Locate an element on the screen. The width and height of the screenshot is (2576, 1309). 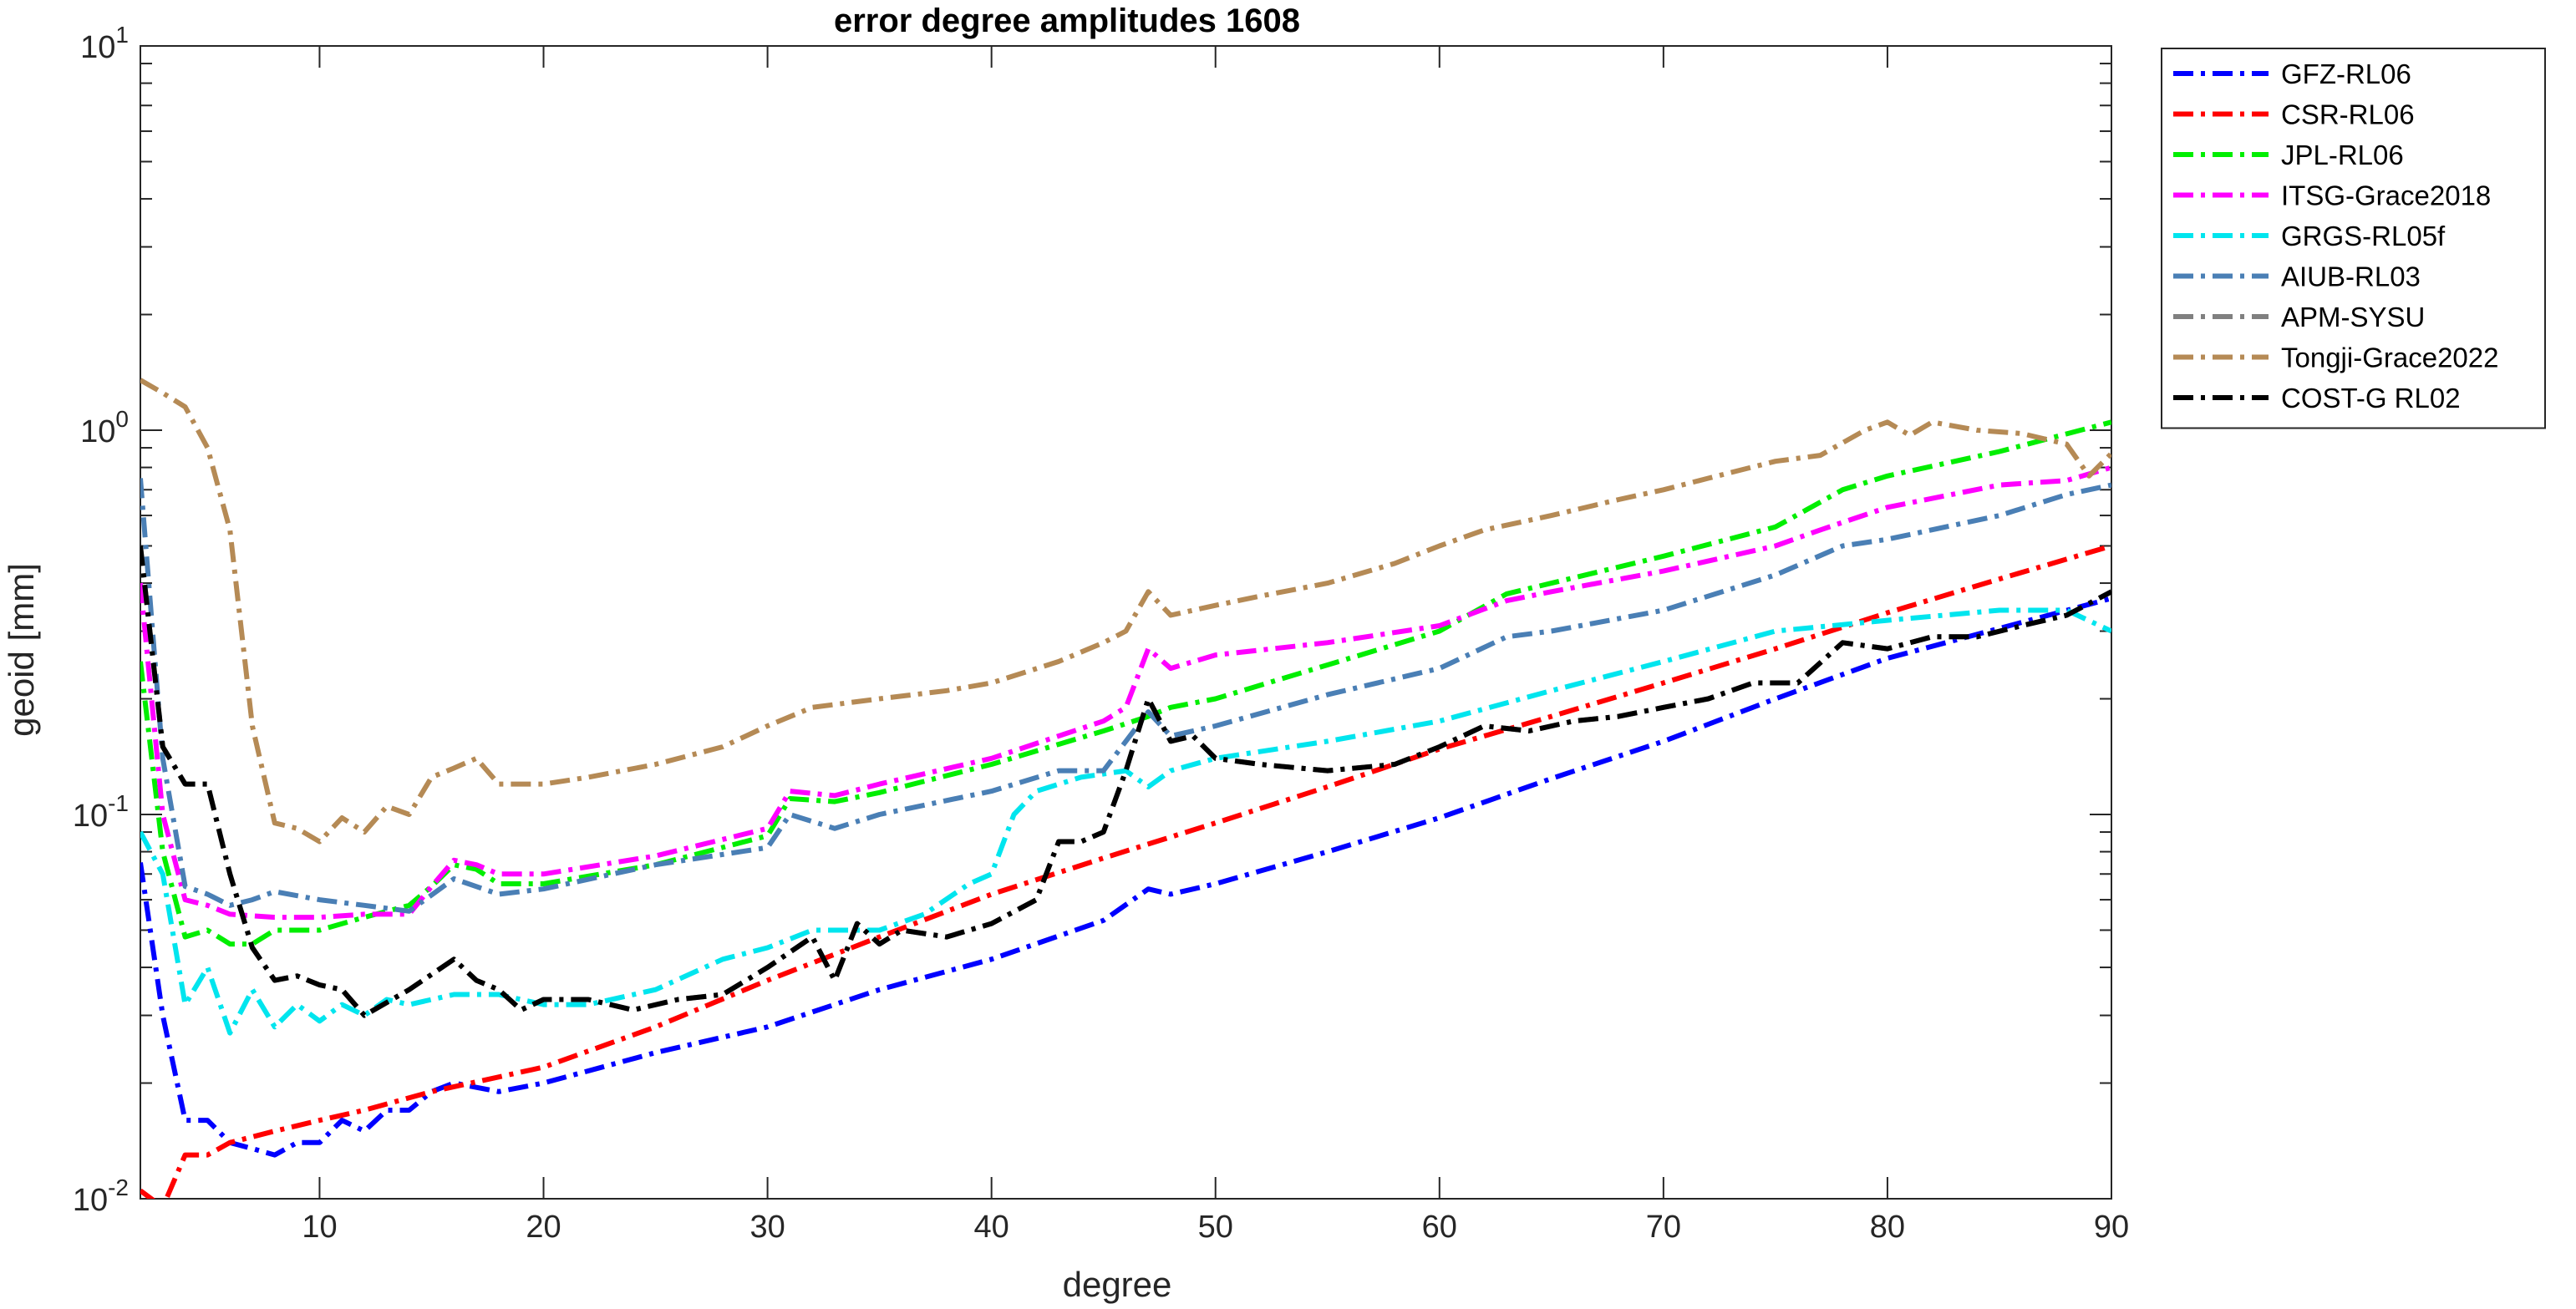
x-tick-label: 20 is located at coordinates (543, 1227).